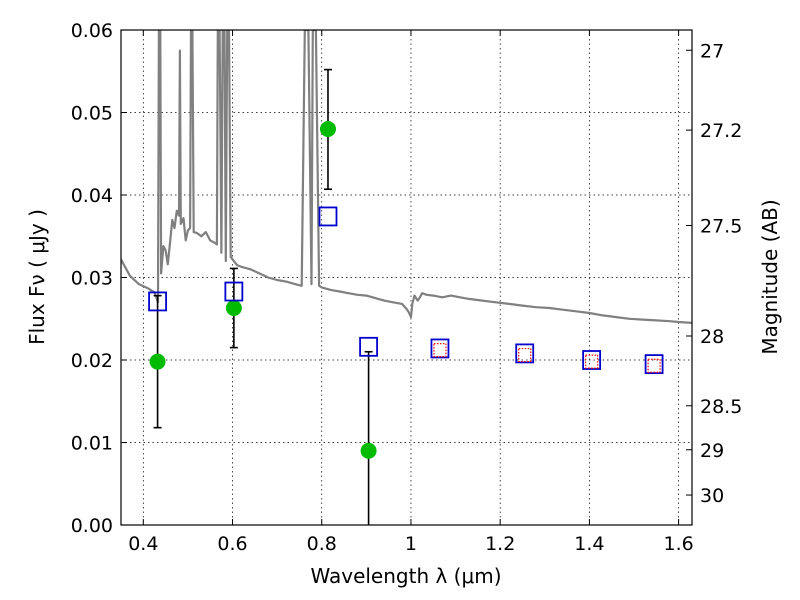 This screenshot has width=800, height=600. Describe the element at coordinates (92, 31) in the screenshot. I see `y-tick-label: 0.06` at that location.